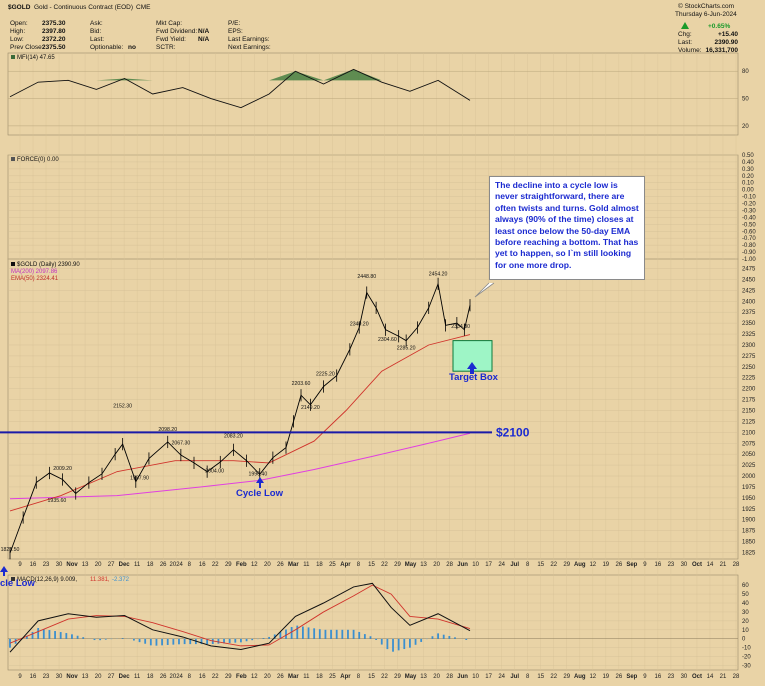 The height and width of the screenshot is (686, 765). I want to click on price-annotation: 2334.80, so click(460, 327).